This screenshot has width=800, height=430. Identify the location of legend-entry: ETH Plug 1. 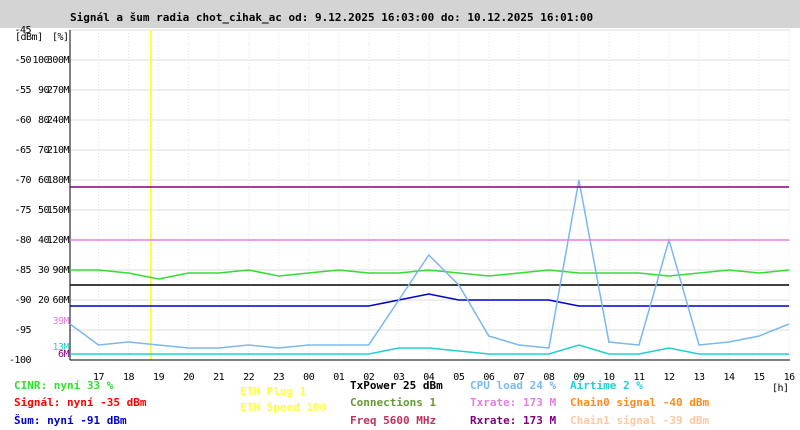
(273, 391).